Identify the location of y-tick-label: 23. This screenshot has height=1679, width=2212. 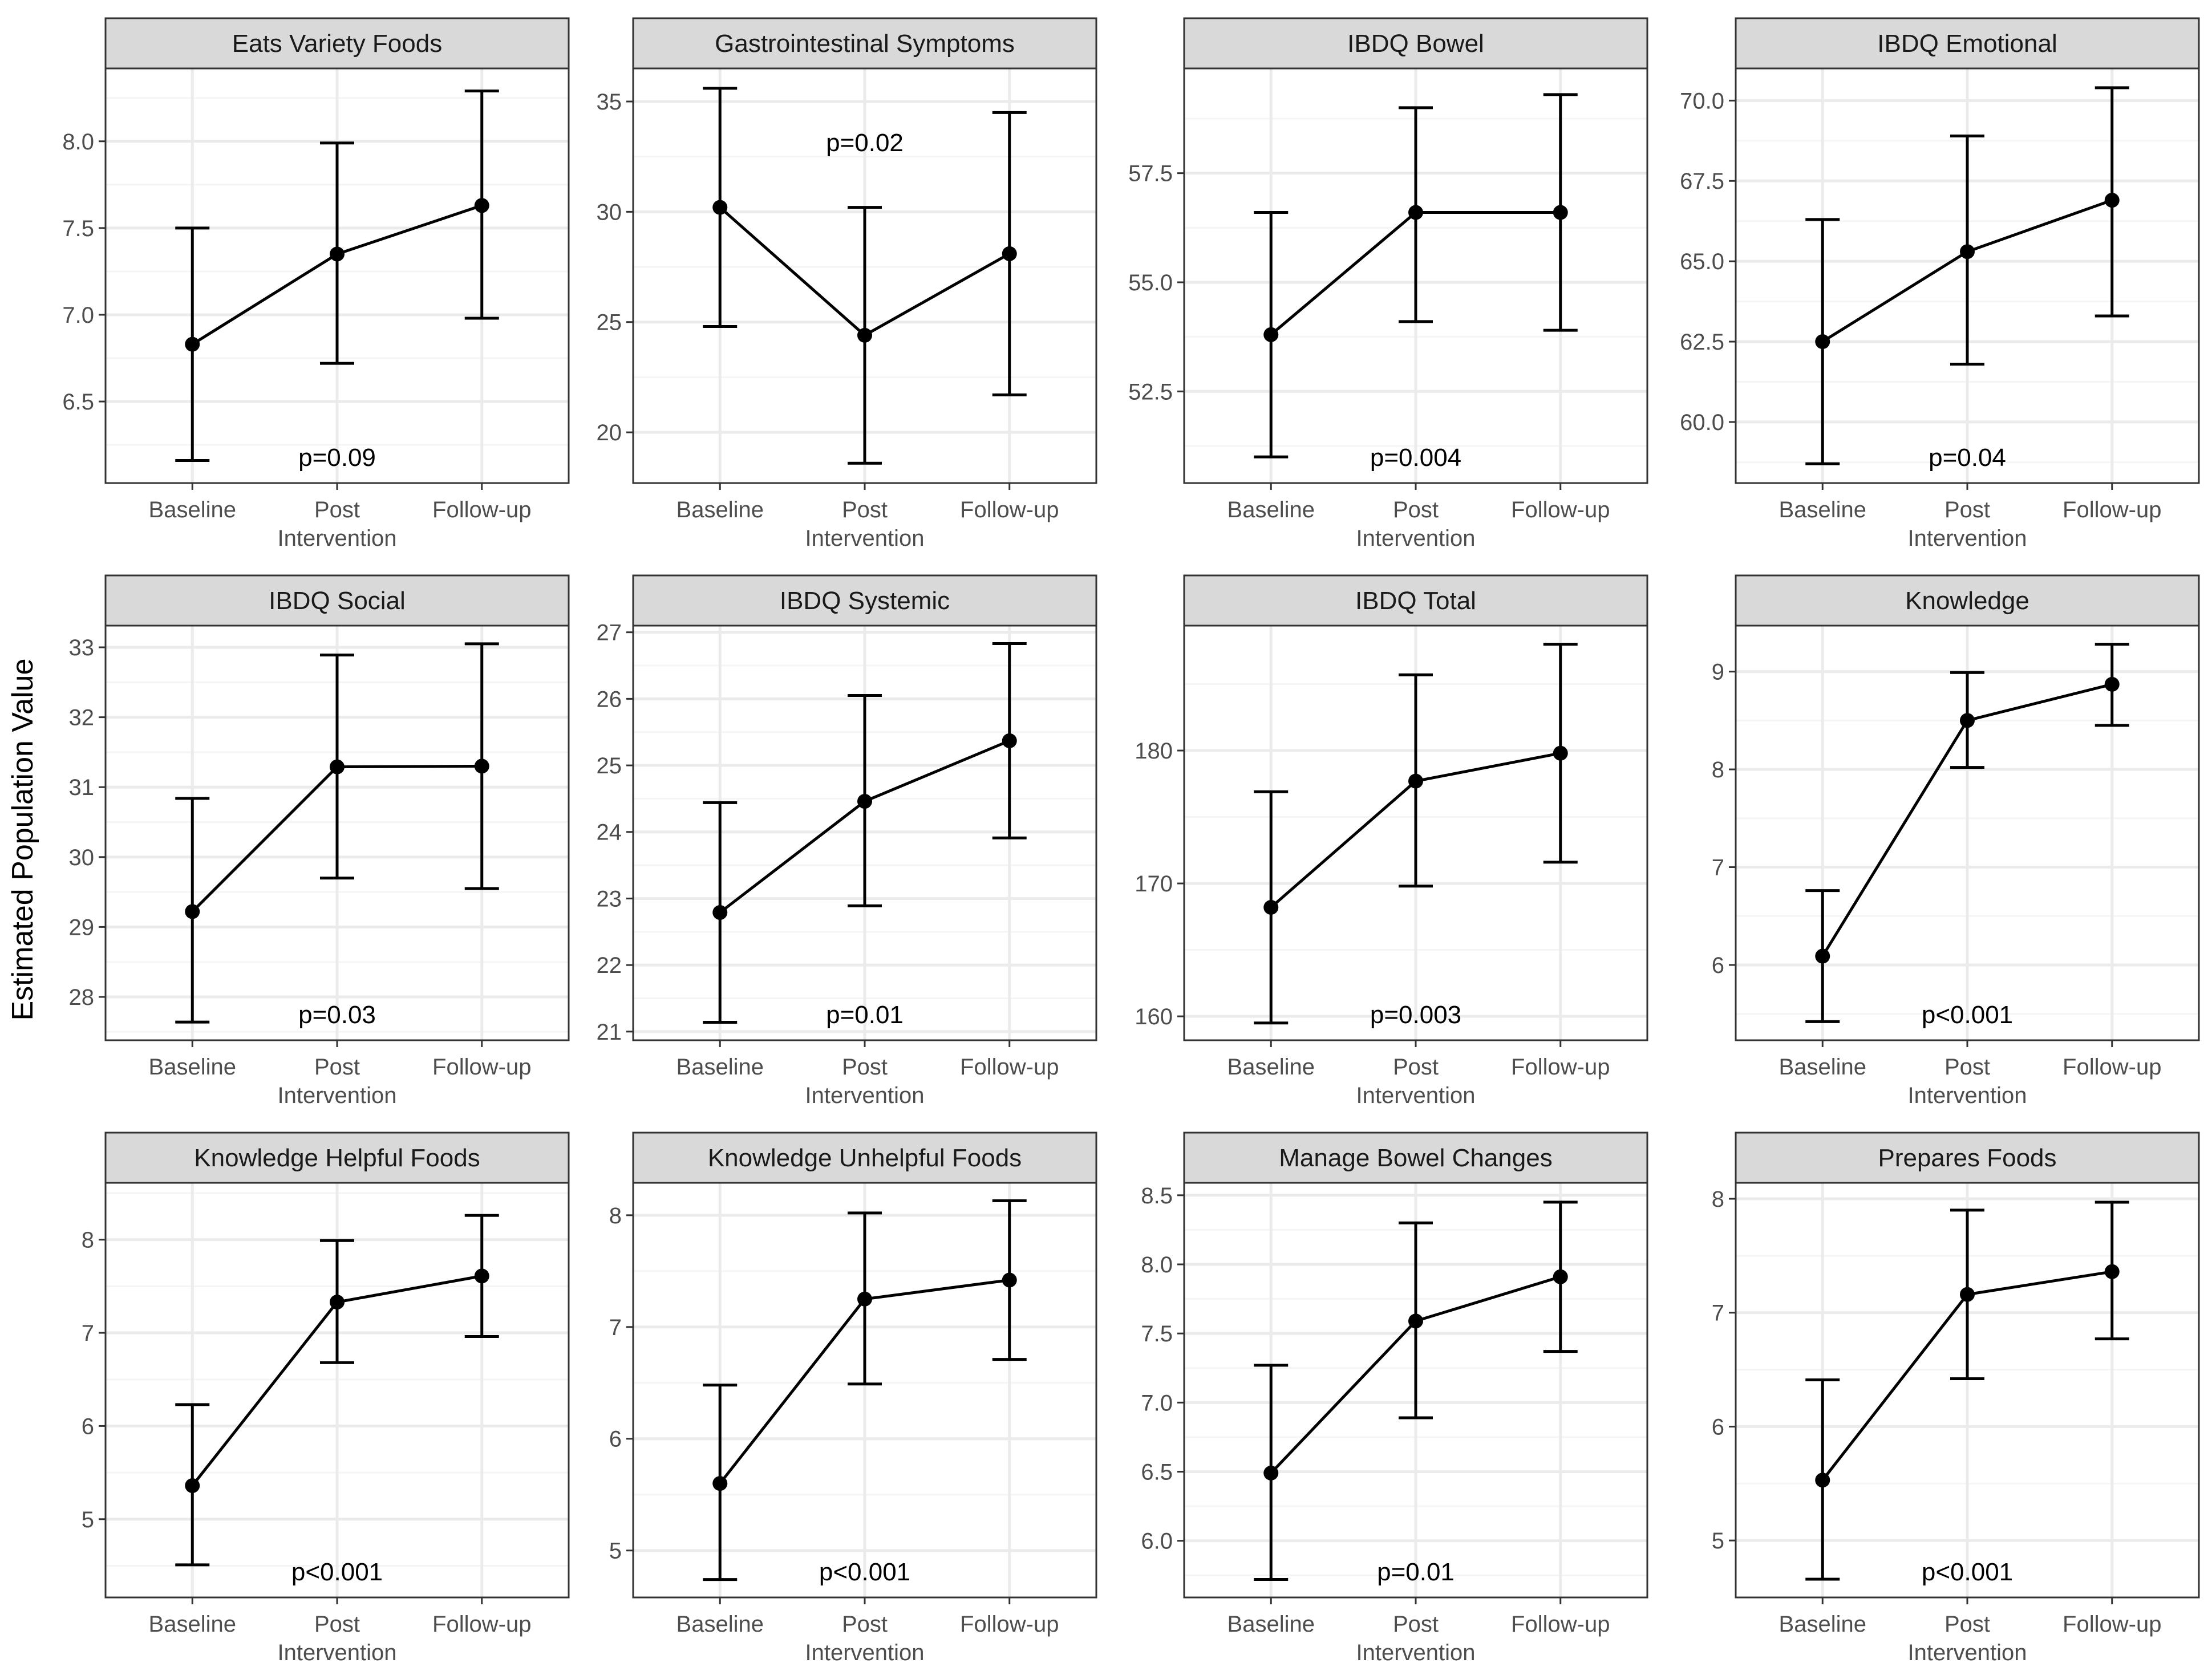
(609, 898).